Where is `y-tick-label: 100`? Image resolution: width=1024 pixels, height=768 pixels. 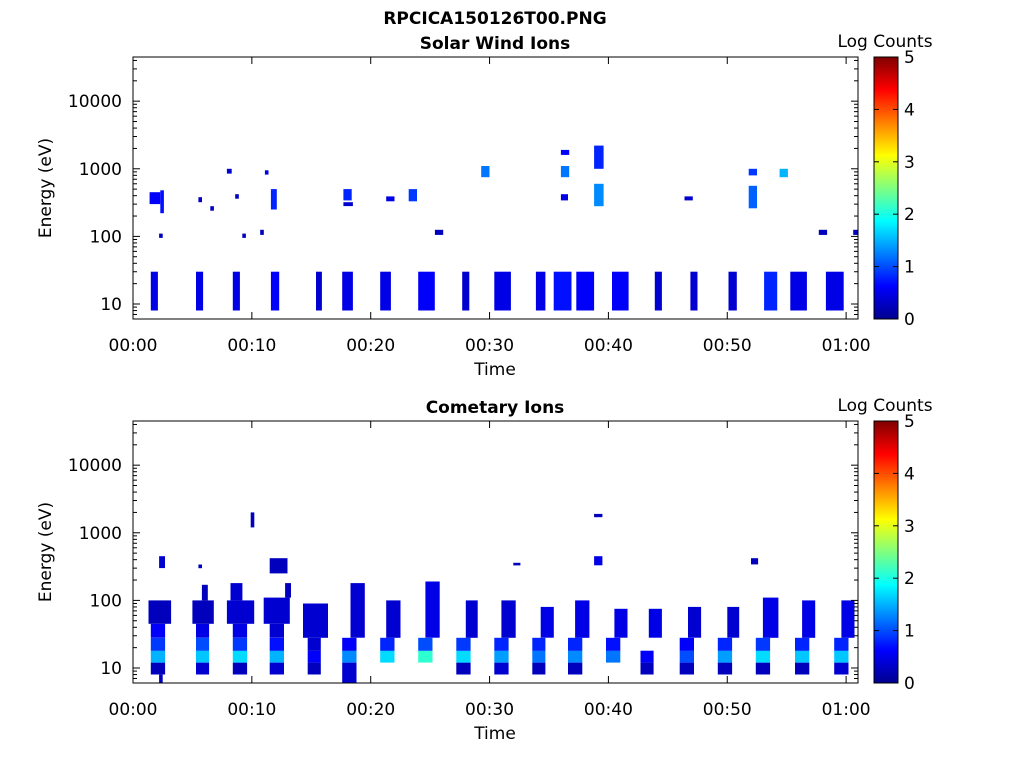
y-tick-label: 100 is located at coordinates (106, 237).